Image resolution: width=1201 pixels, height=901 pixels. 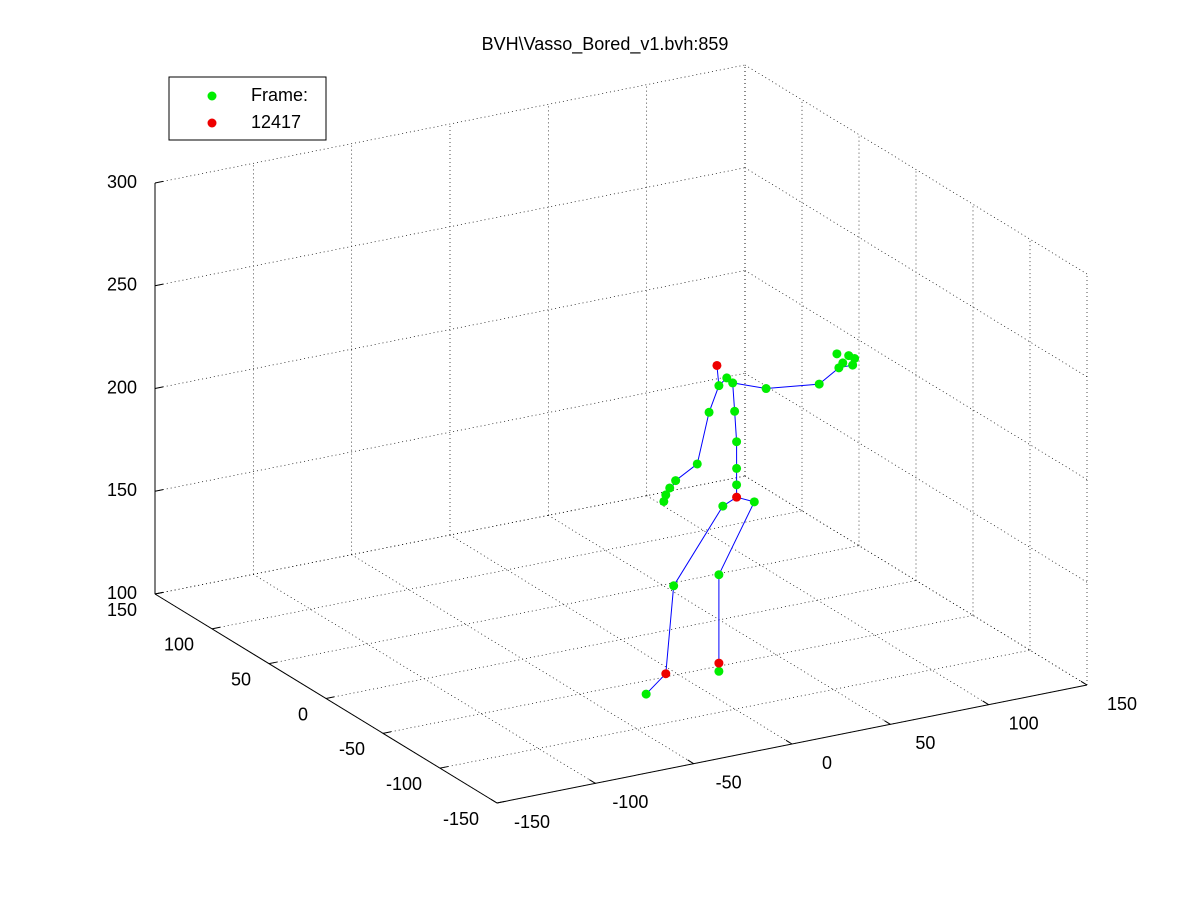 I want to click on legend-box, so click(x=247, y=108).